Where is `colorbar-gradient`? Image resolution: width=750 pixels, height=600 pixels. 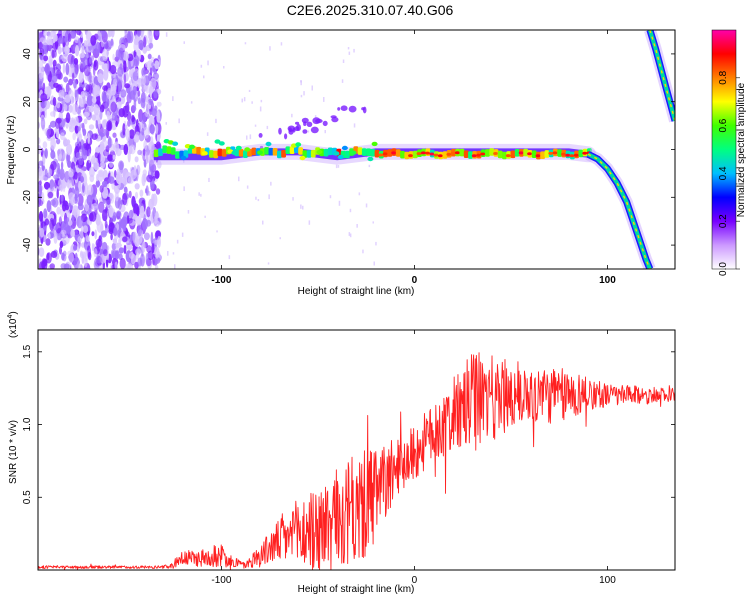 colorbar-gradient is located at coordinates (724, 149).